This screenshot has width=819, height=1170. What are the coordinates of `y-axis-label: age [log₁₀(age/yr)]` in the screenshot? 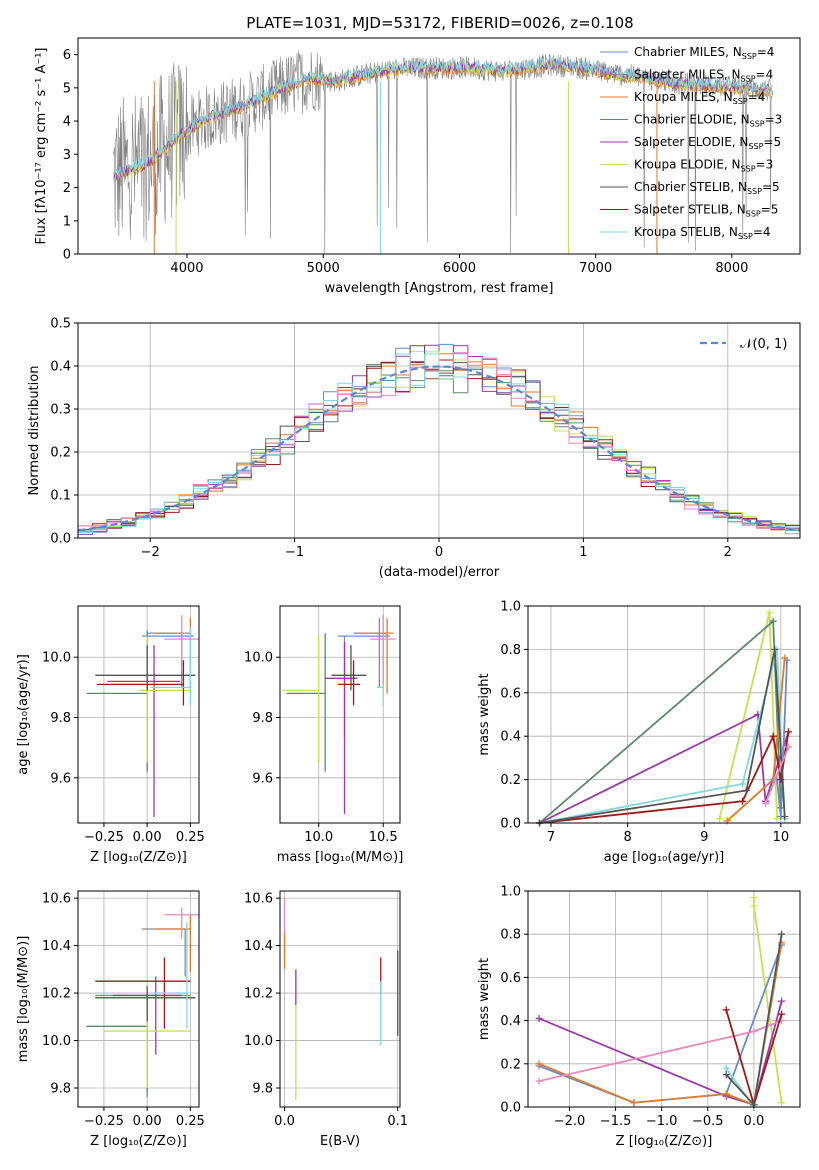 It's located at (23, 714).